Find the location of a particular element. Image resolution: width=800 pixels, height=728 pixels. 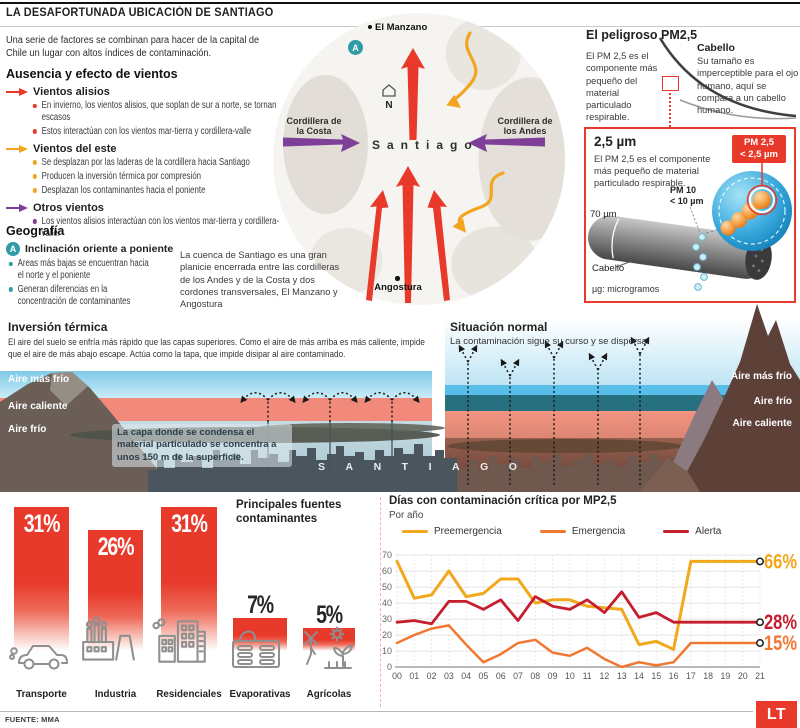

map-city-label: Santiago is located at coordinates (425, 145).